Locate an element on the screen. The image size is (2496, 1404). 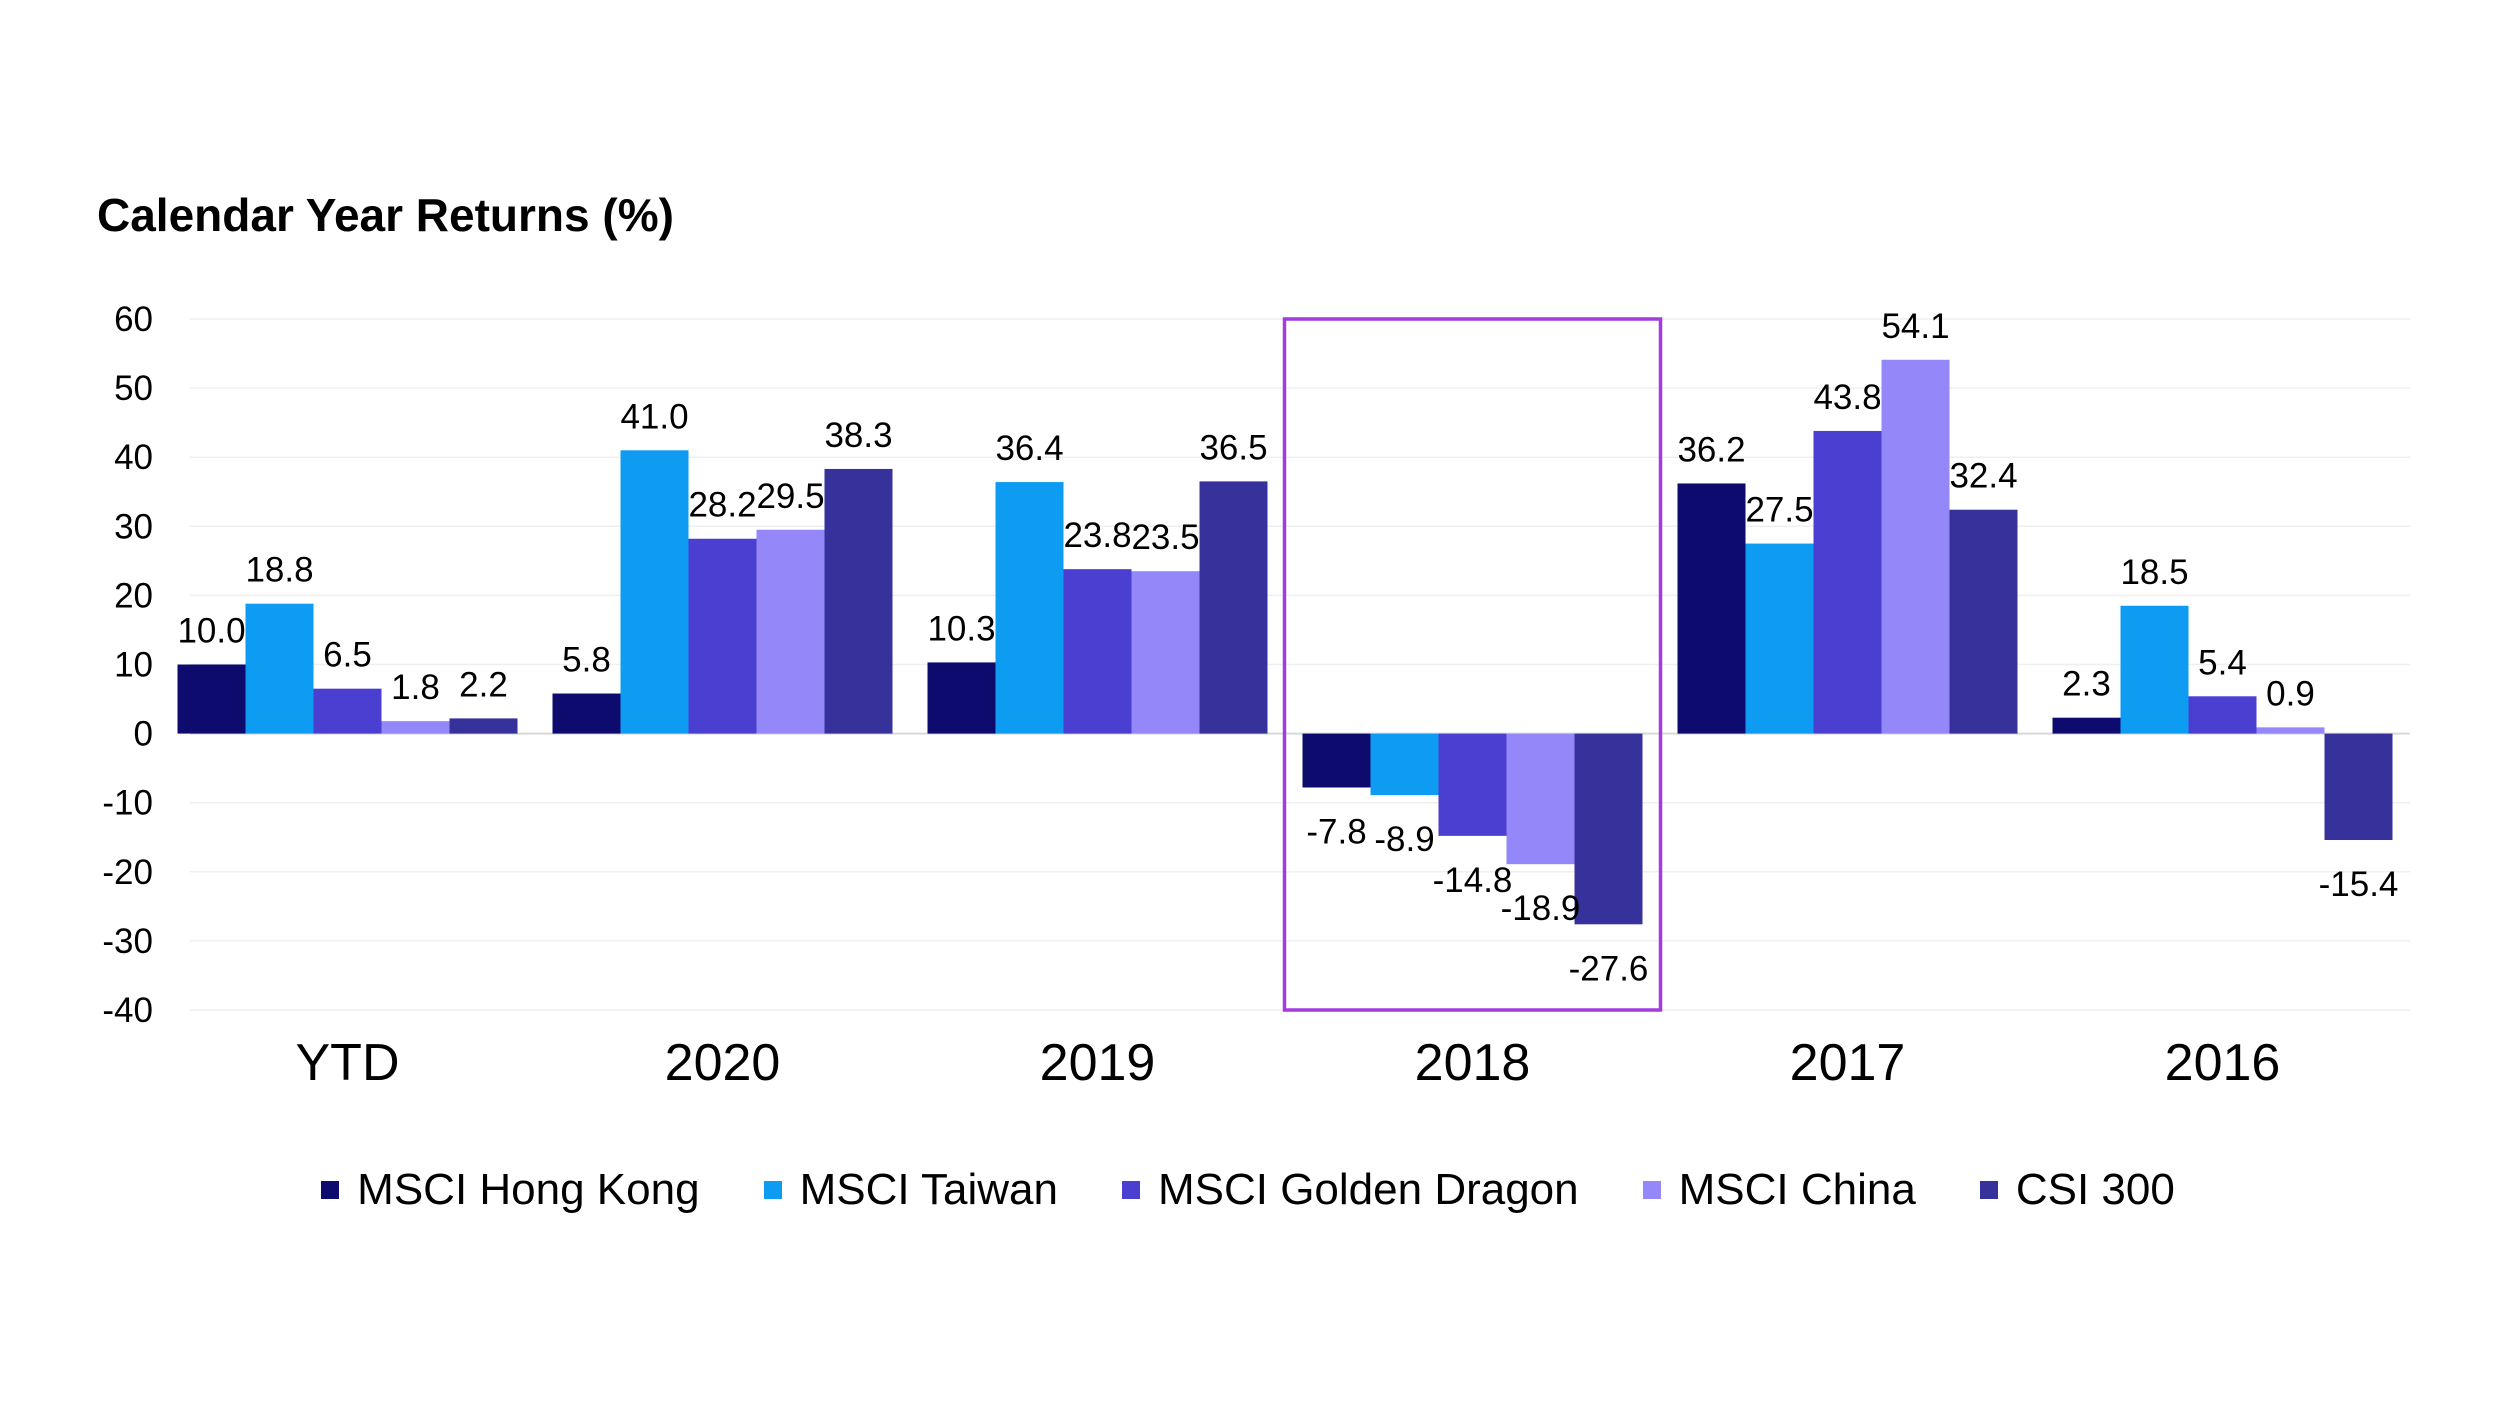
data-label: -8.9 is located at coordinates (1404, 839).